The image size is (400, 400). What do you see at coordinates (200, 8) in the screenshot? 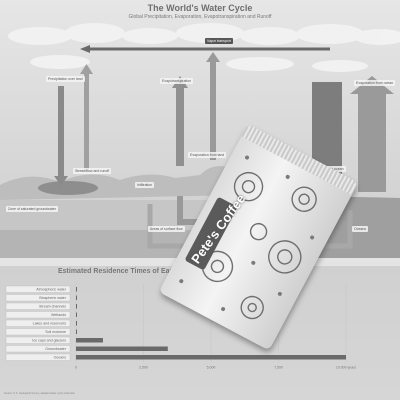
I see `diagram-title: The World's Water Cycle` at bounding box center [200, 8].